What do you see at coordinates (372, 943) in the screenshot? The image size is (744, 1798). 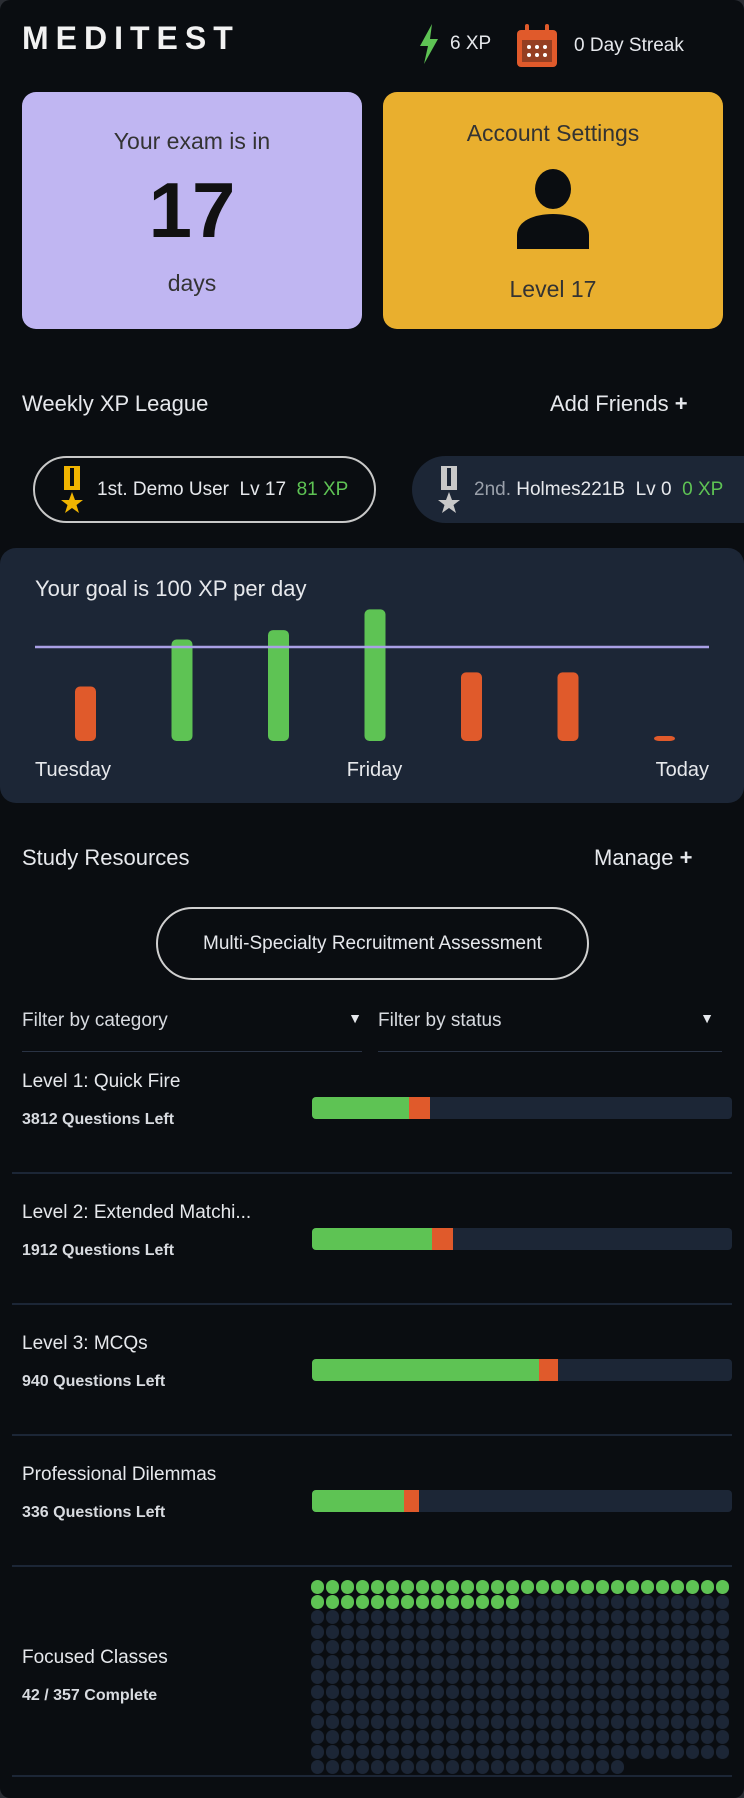 I see `exam-select-button: Multi-Specialty Recruitment Assessment` at bounding box center [372, 943].